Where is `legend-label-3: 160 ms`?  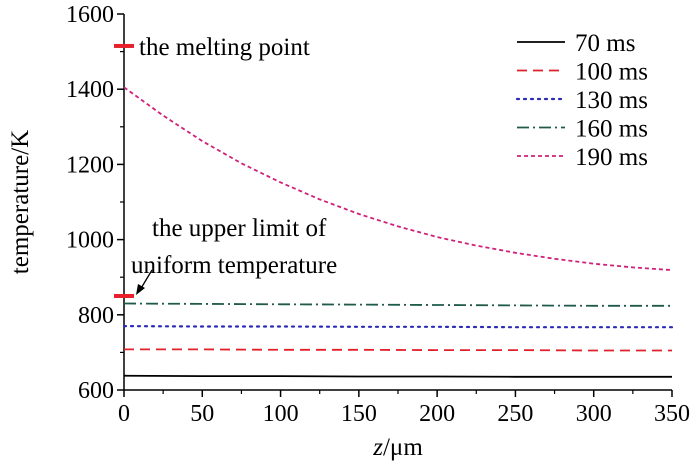 legend-label-3: 160 ms is located at coordinates (611, 129).